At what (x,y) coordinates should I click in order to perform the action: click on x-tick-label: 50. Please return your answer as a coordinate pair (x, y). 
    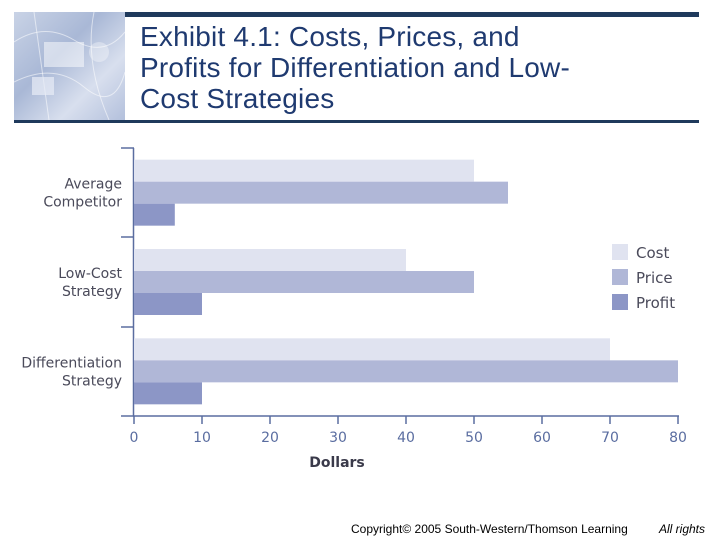
    Looking at the image, I should click on (474, 438).